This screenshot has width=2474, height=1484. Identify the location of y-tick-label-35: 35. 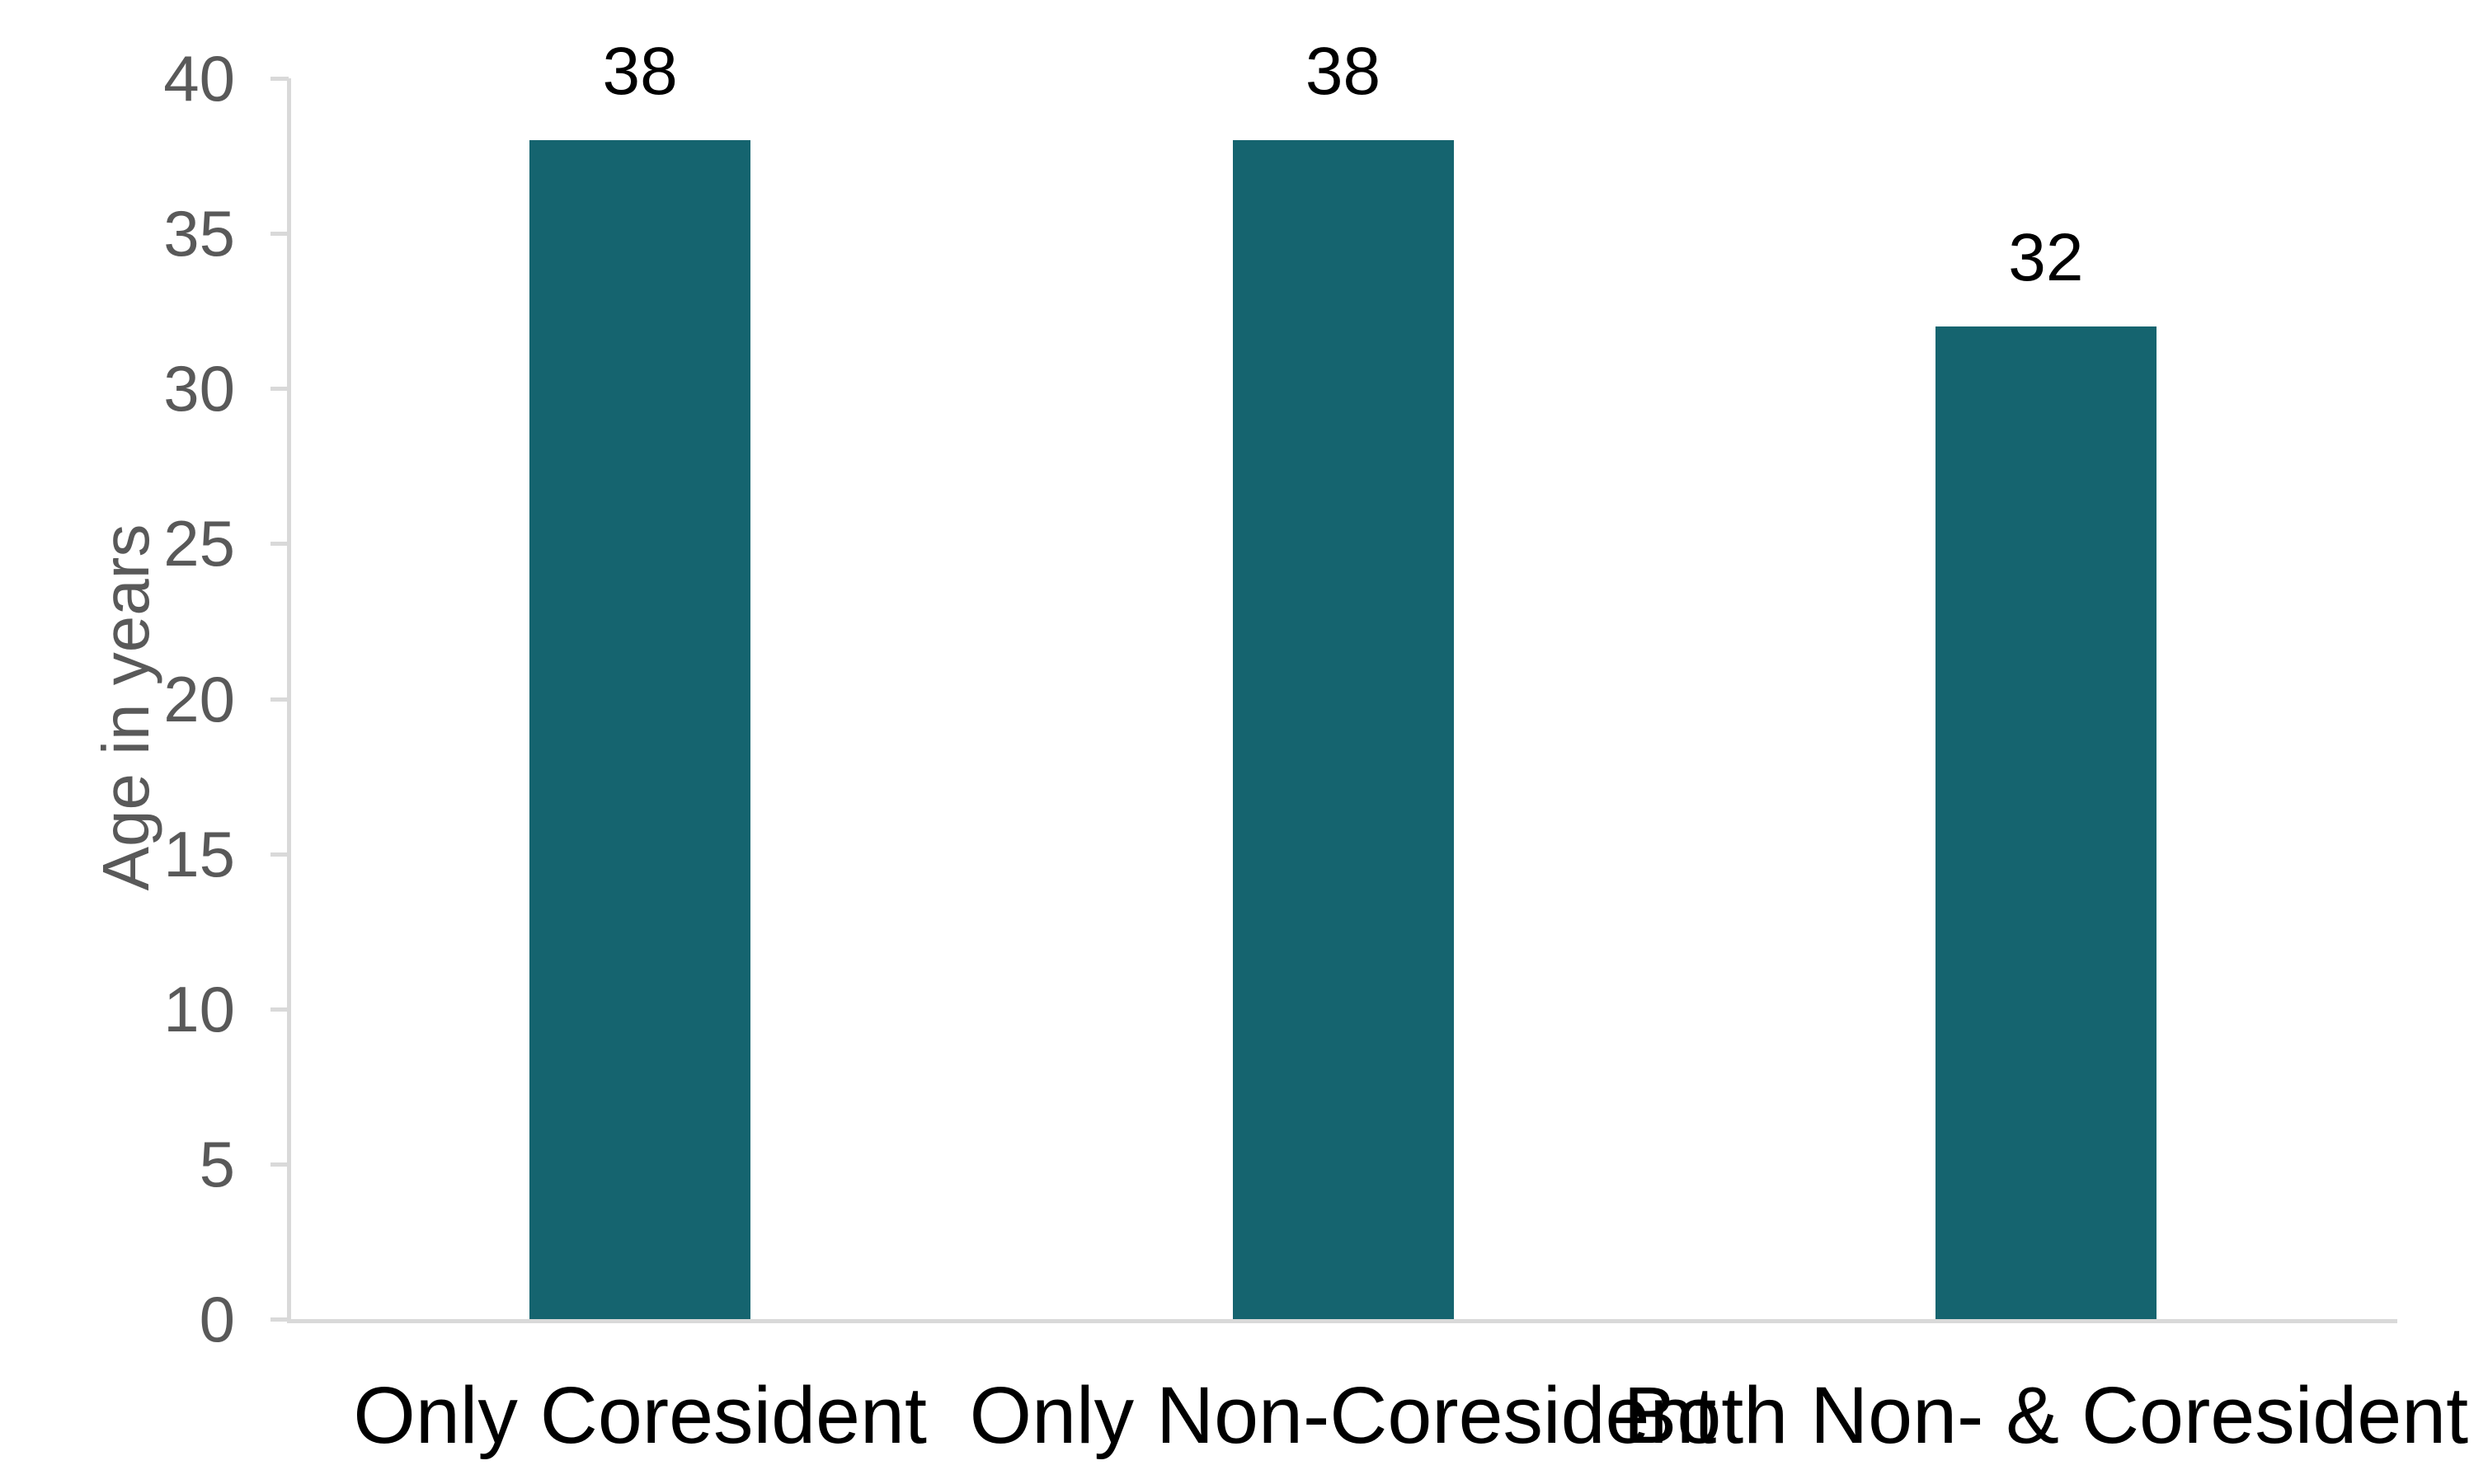
(199, 233).